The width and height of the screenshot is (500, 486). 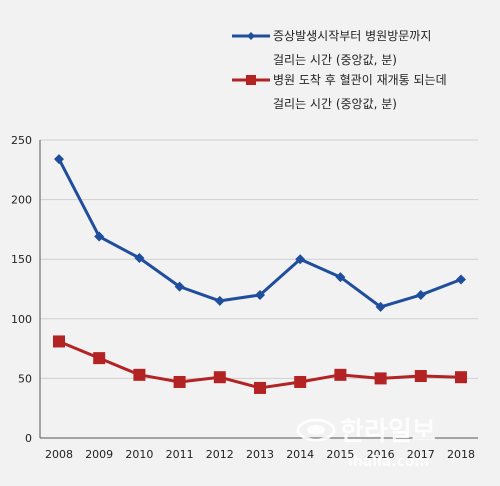 I want to click on x-tick-label: 2010, so click(x=139, y=454).